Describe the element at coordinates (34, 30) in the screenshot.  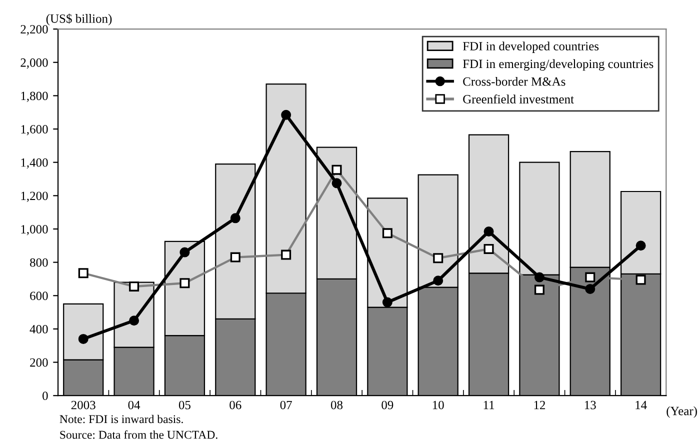
I see `y-tick-label: 2,200` at that location.